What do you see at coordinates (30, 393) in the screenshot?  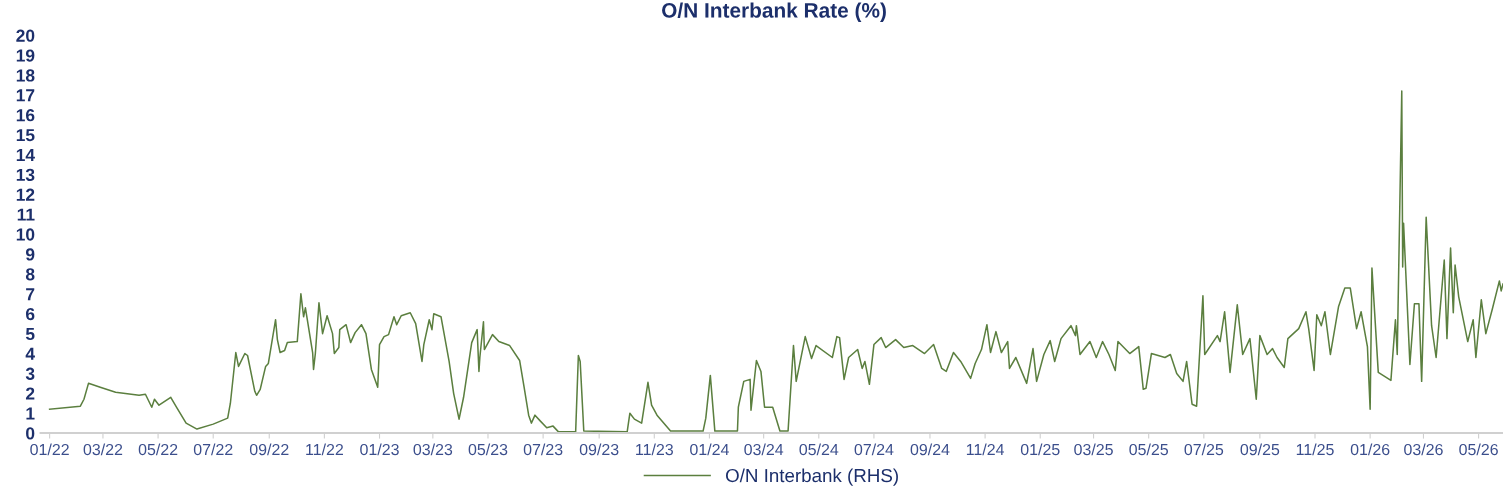 I see `y-tick-label: 2` at bounding box center [30, 393].